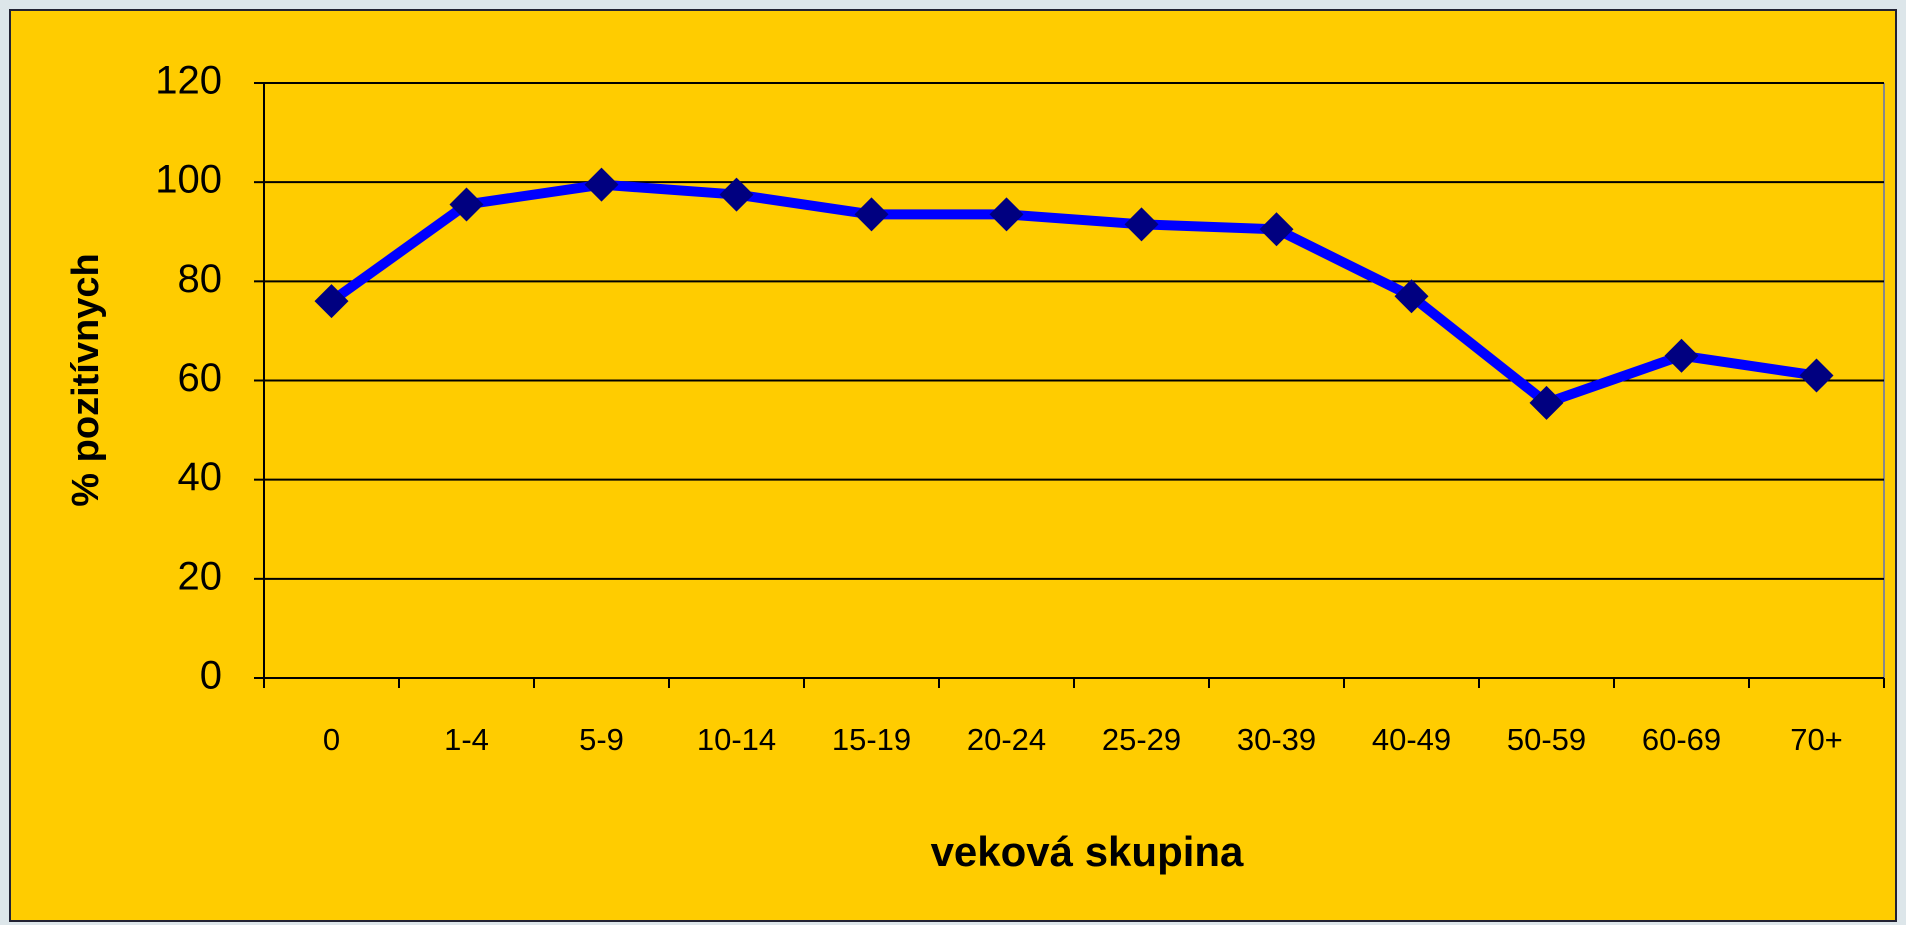 The height and width of the screenshot is (925, 1906). I want to click on x-tick-label: 10-14, so click(736, 739).